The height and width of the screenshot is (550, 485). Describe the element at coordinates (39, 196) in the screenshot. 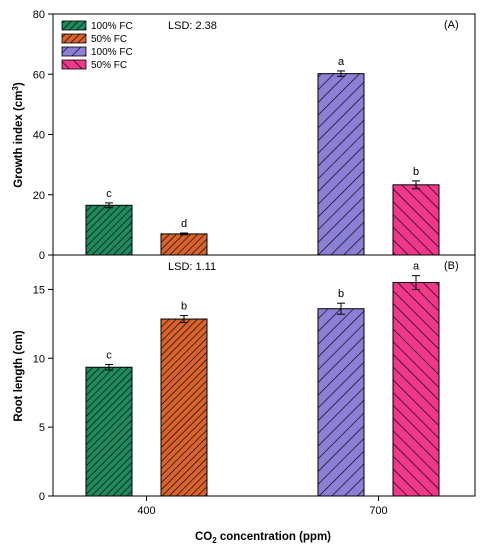

I see `panel-a-y-tick-label: 20` at that location.